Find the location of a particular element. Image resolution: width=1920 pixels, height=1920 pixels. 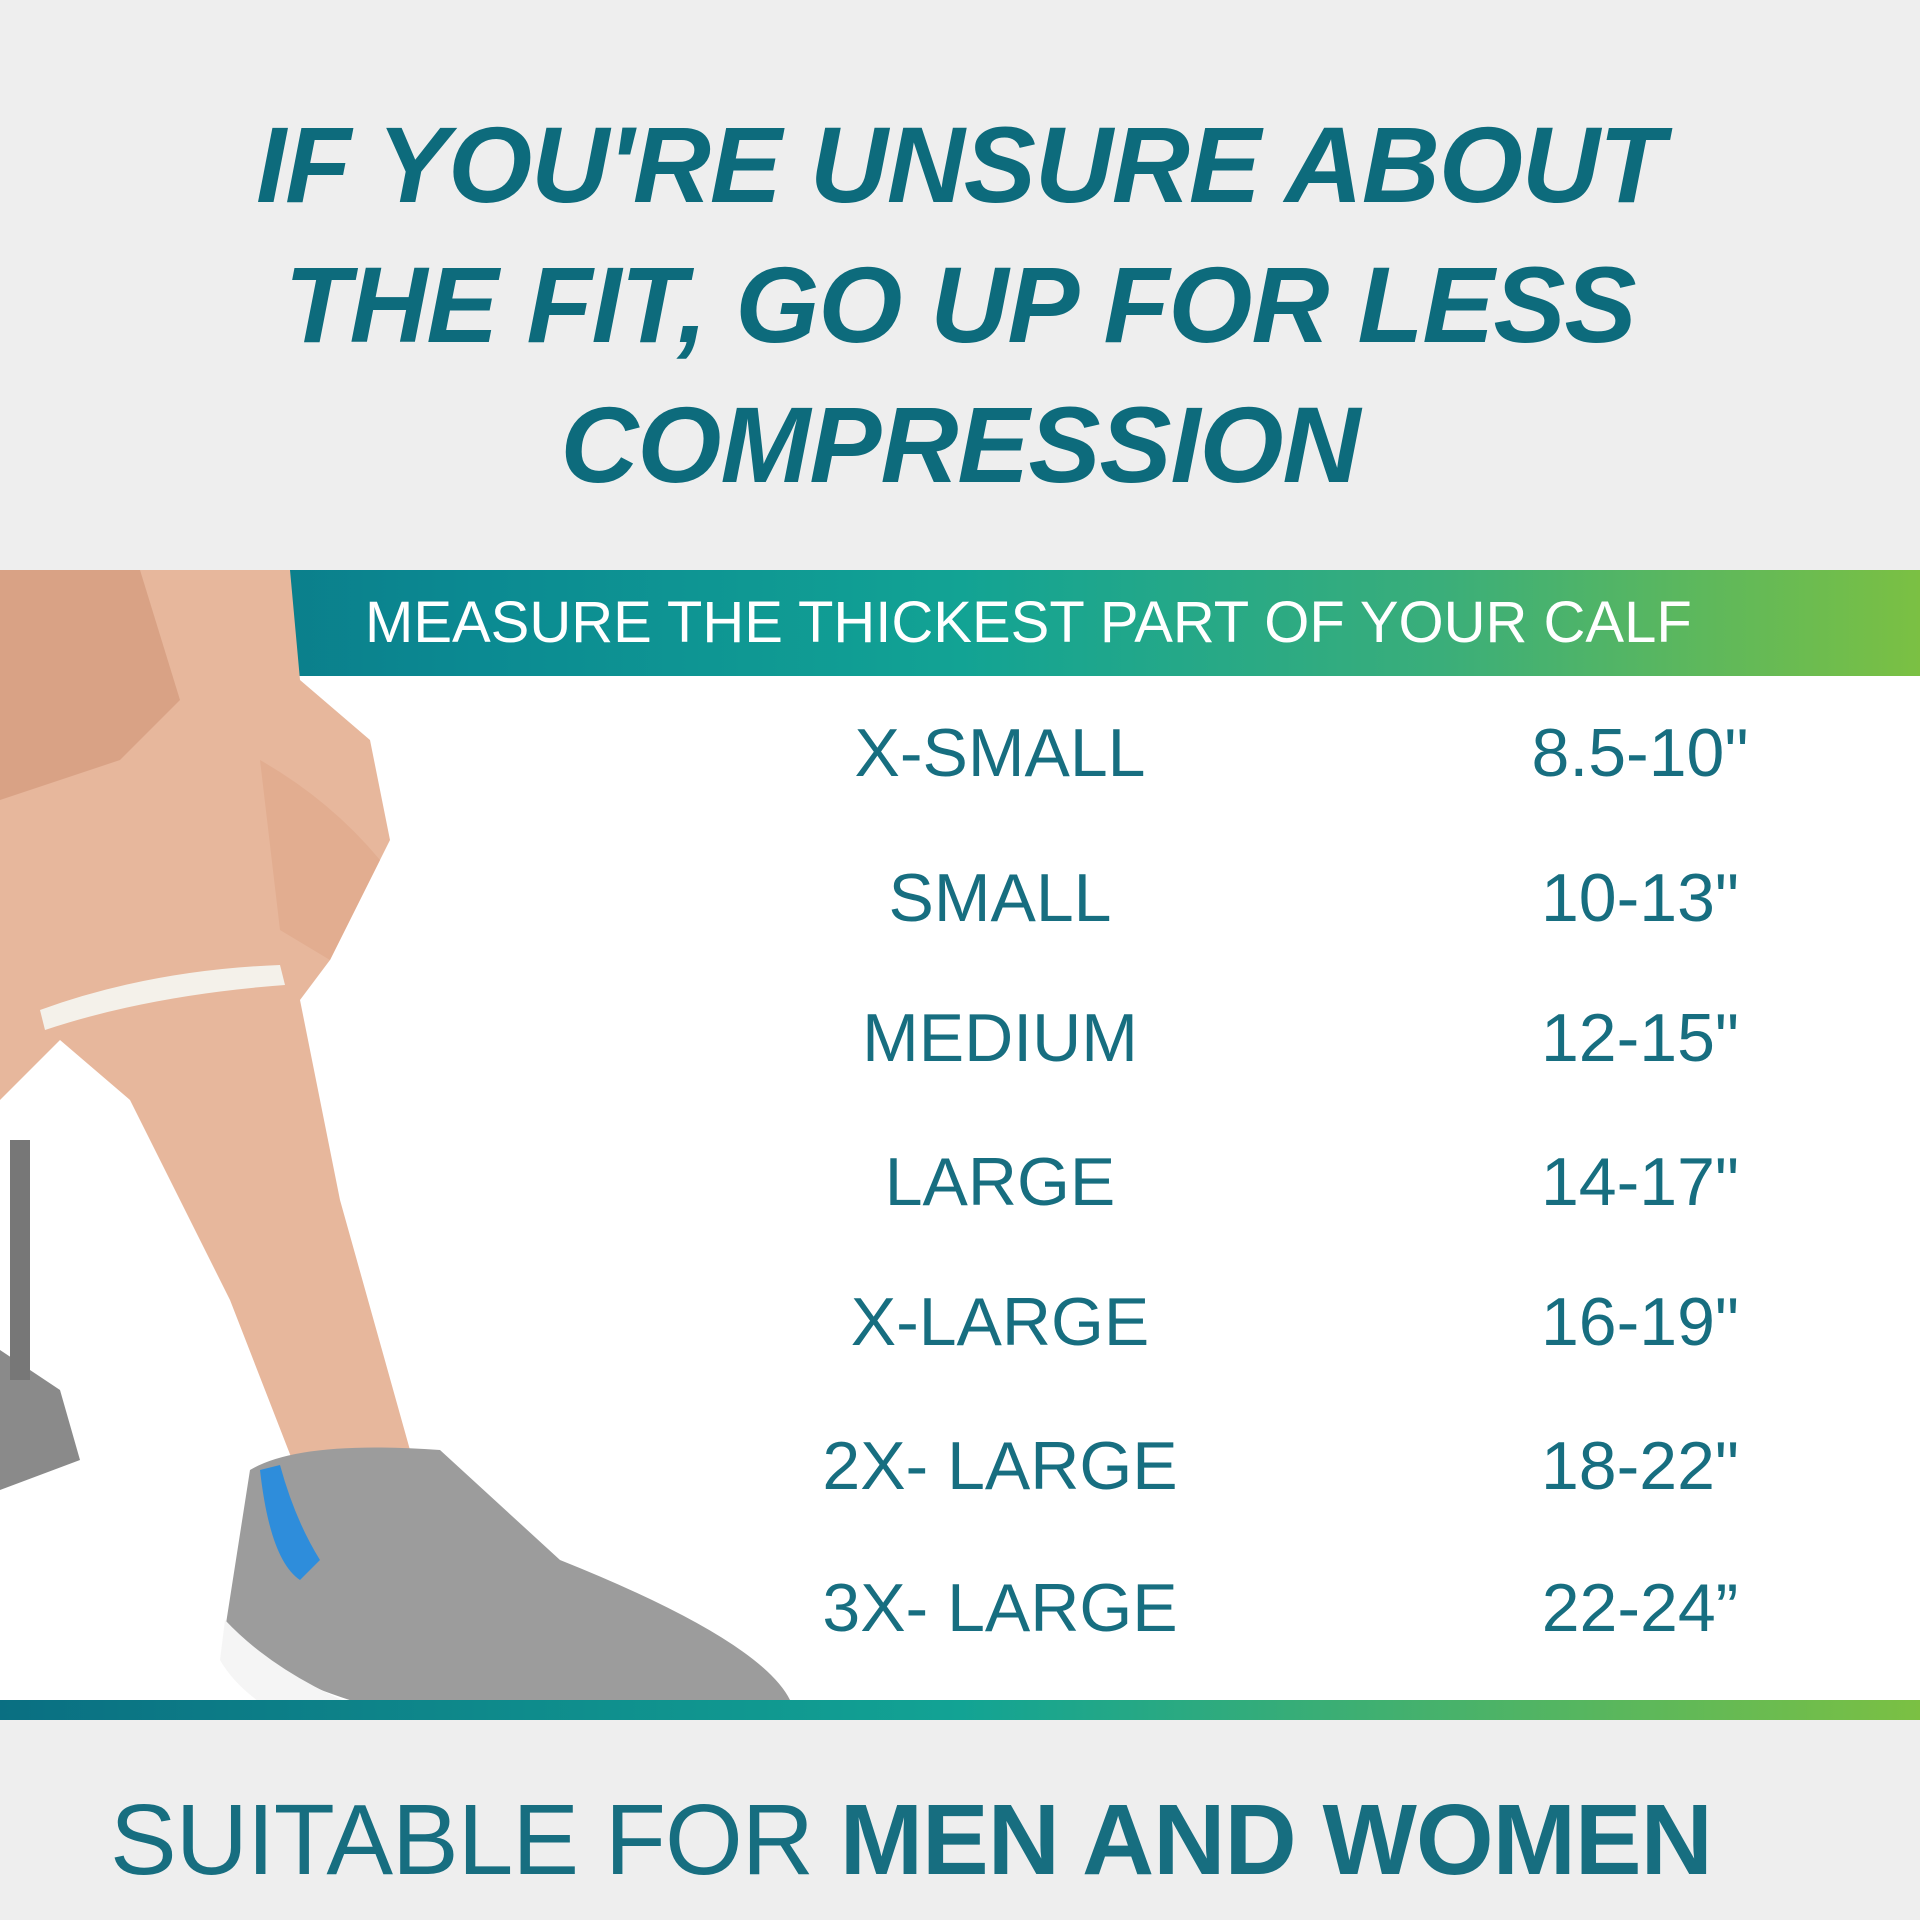

size-row: 3X- LARGE 22-24” is located at coordinates (960, 1608).